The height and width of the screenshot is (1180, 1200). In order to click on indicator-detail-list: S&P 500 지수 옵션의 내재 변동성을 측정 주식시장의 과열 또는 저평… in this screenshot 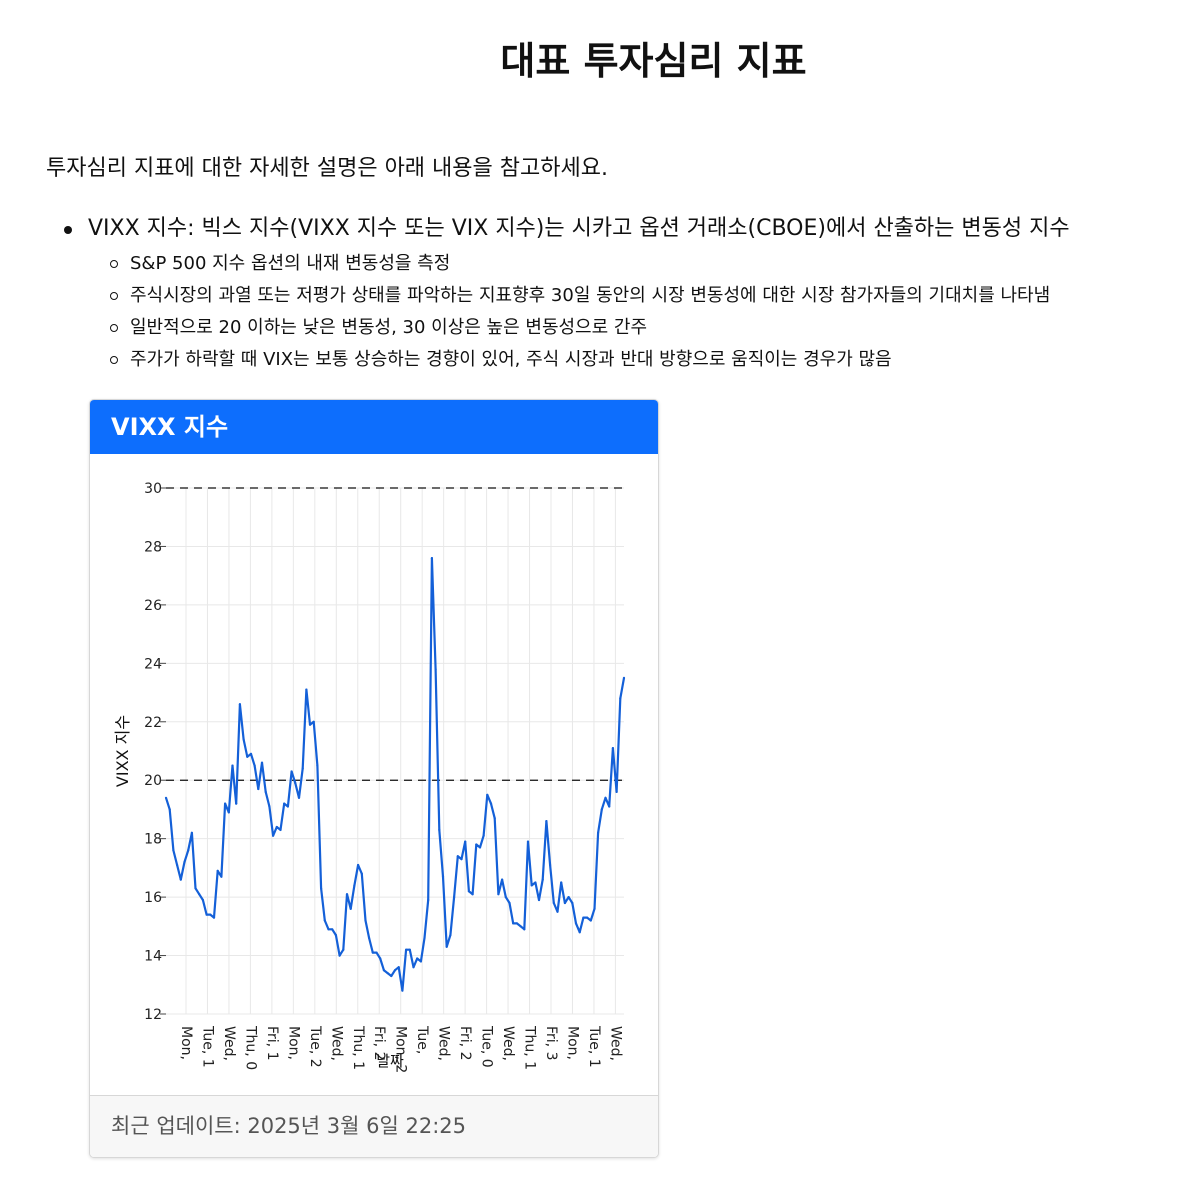, I will do `click(642, 312)`.